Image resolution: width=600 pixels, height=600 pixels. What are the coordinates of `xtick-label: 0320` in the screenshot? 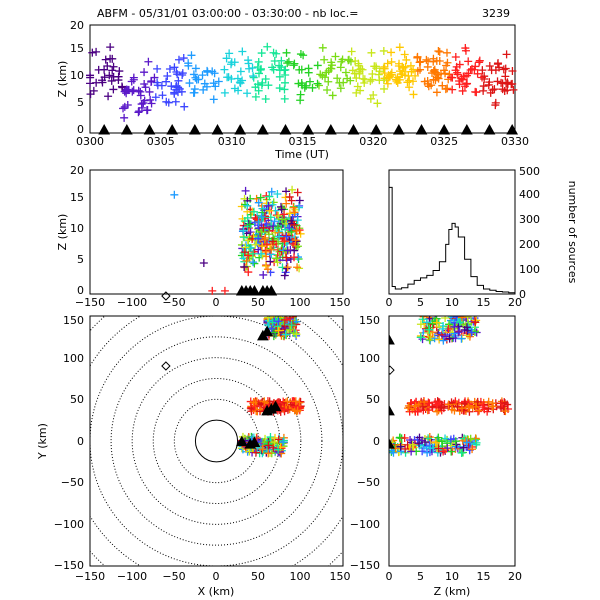 It's located at (373, 141).